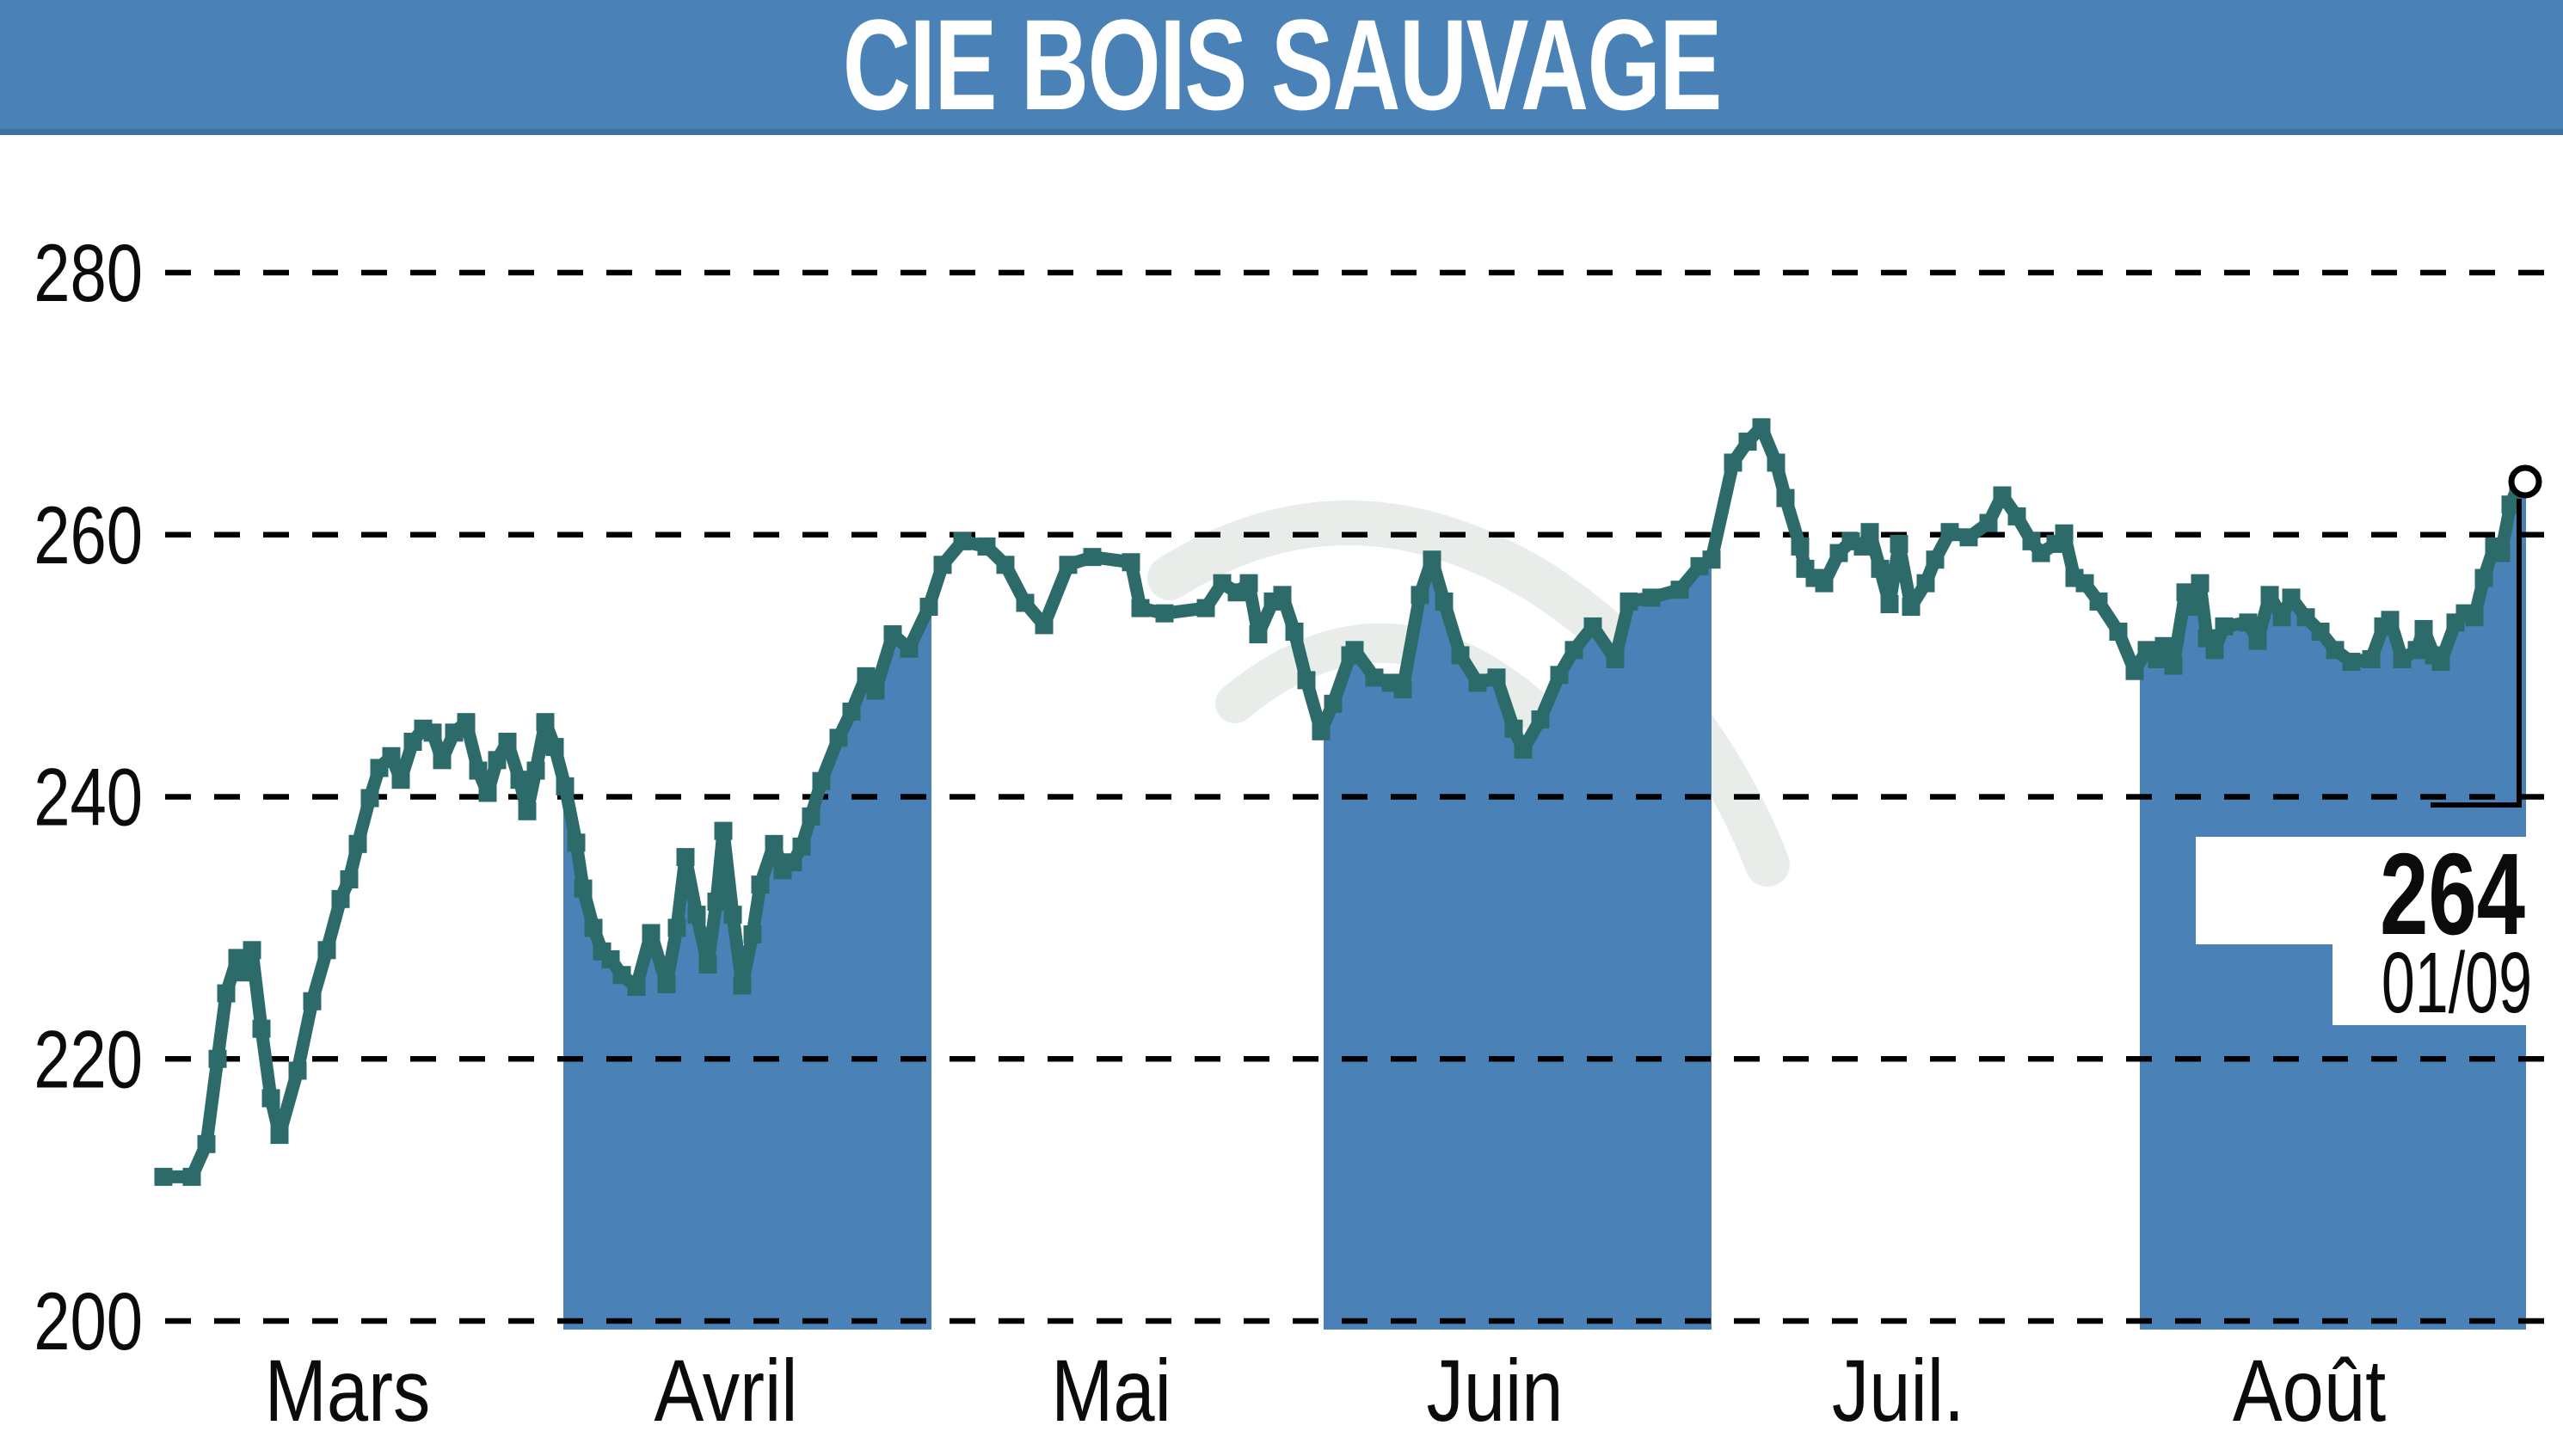 The height and width of the screenshot is (1456, 2563). What do you see at coordinates (1111, 1391) in the screenshot?
I see `x-tick-label-mai: Mai` at bounding box center [1111, 1391].